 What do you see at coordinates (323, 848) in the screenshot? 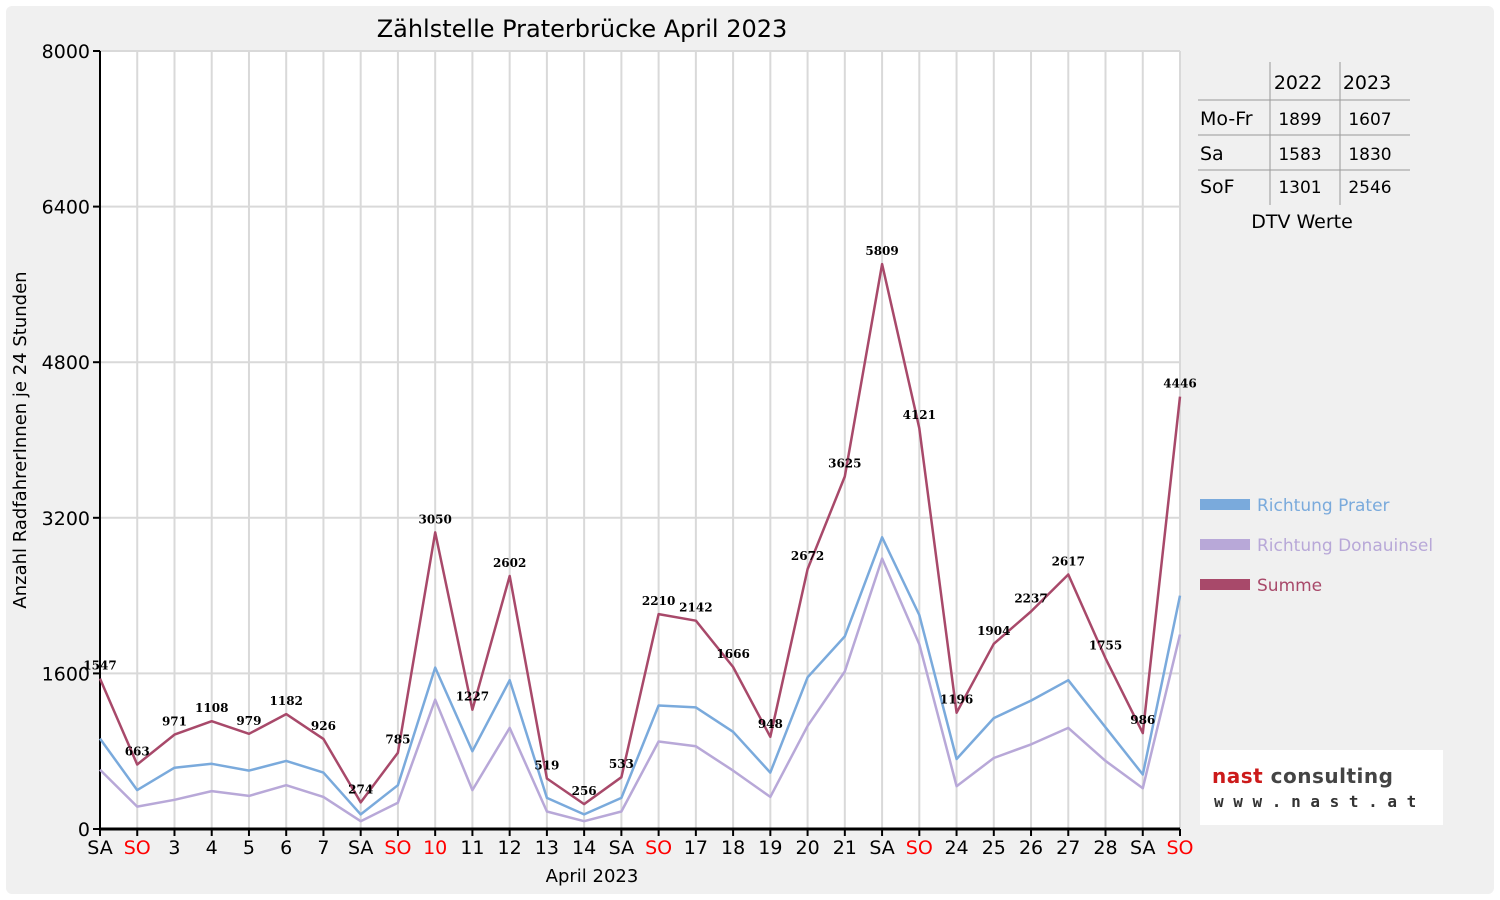
I see `x-tick-label: 7` at bounding box center [323, 848].